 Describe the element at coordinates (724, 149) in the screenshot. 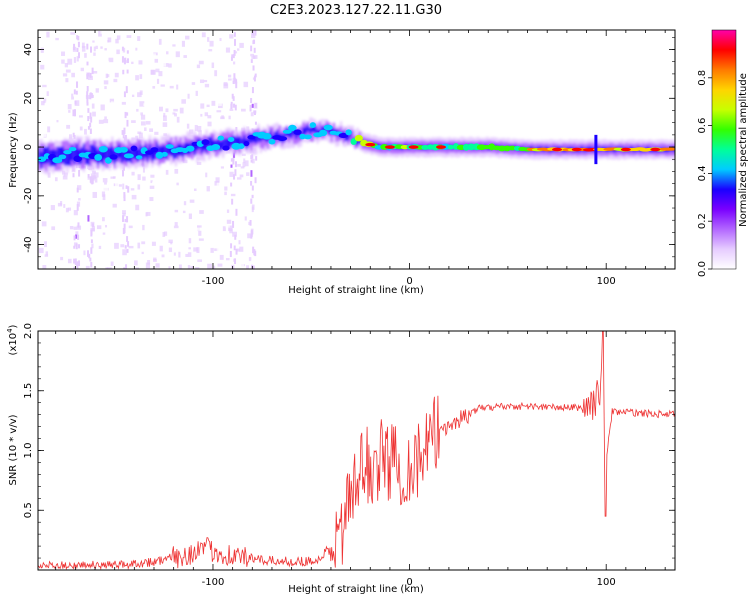

I see `colorbar-gradient` at that location.